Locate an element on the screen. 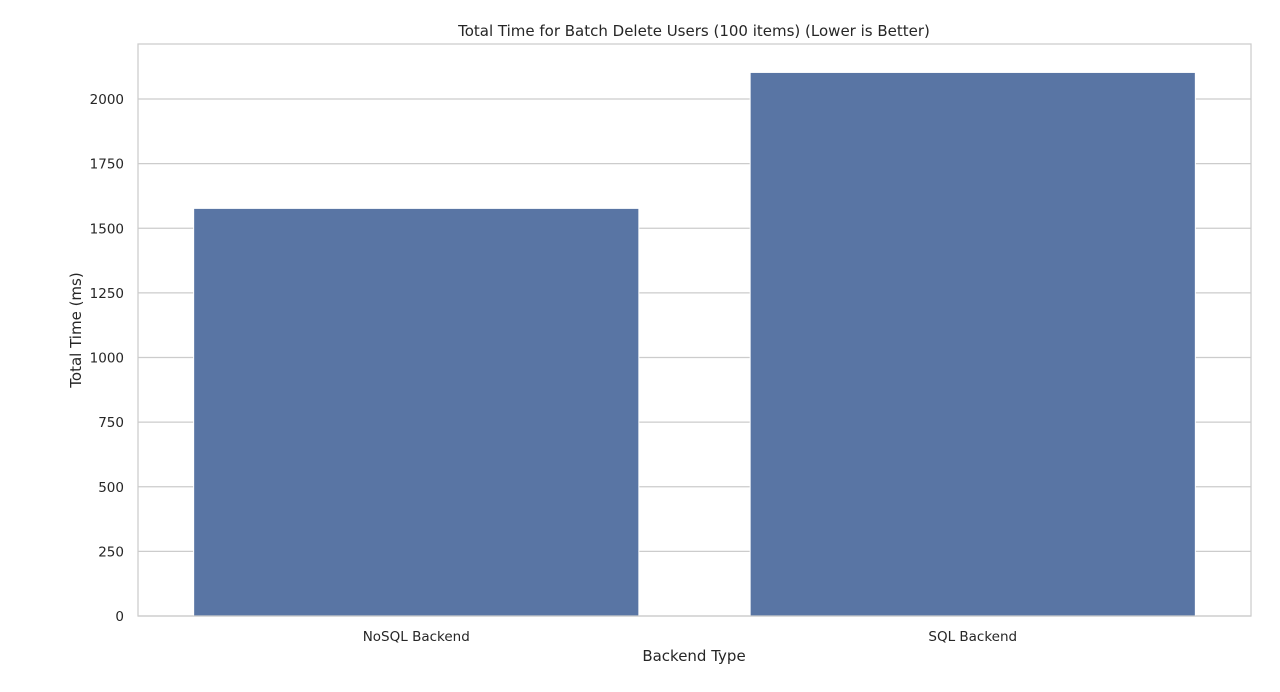 The height and width of the screenshot is (692, 1280). y-tick-label: 1750 is located at coordinates (107, 165).